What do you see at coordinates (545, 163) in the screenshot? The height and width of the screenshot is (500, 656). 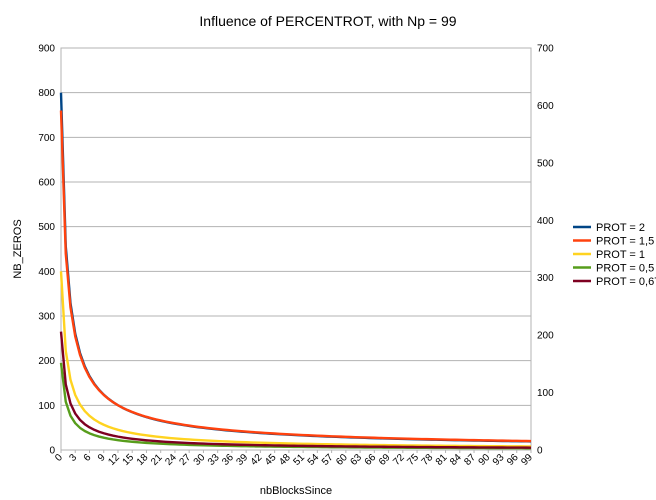 I see `y2-tick-label: 500` at bounding box center [545, 163].